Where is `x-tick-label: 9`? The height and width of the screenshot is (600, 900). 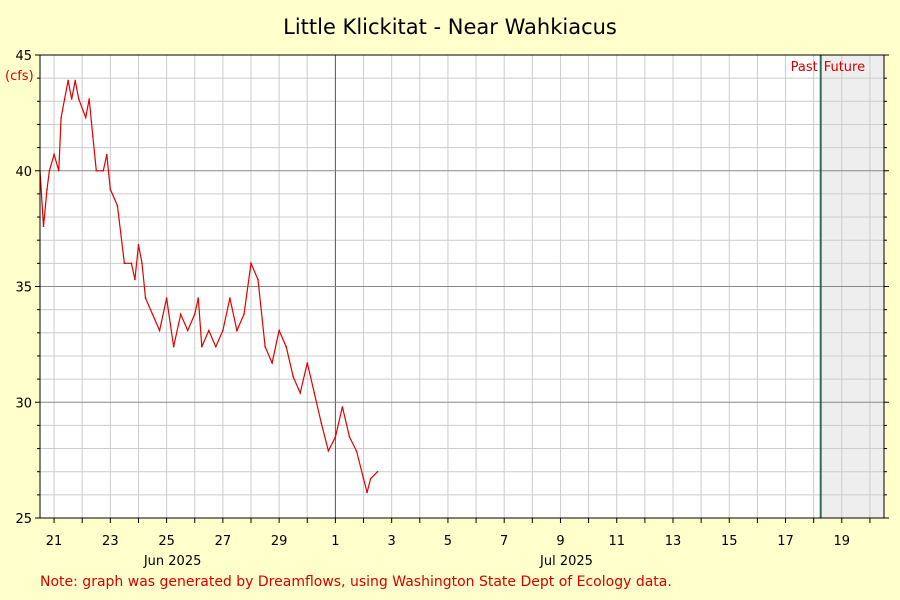
x-tick-label: 9 is located at coordinates (560, 541).